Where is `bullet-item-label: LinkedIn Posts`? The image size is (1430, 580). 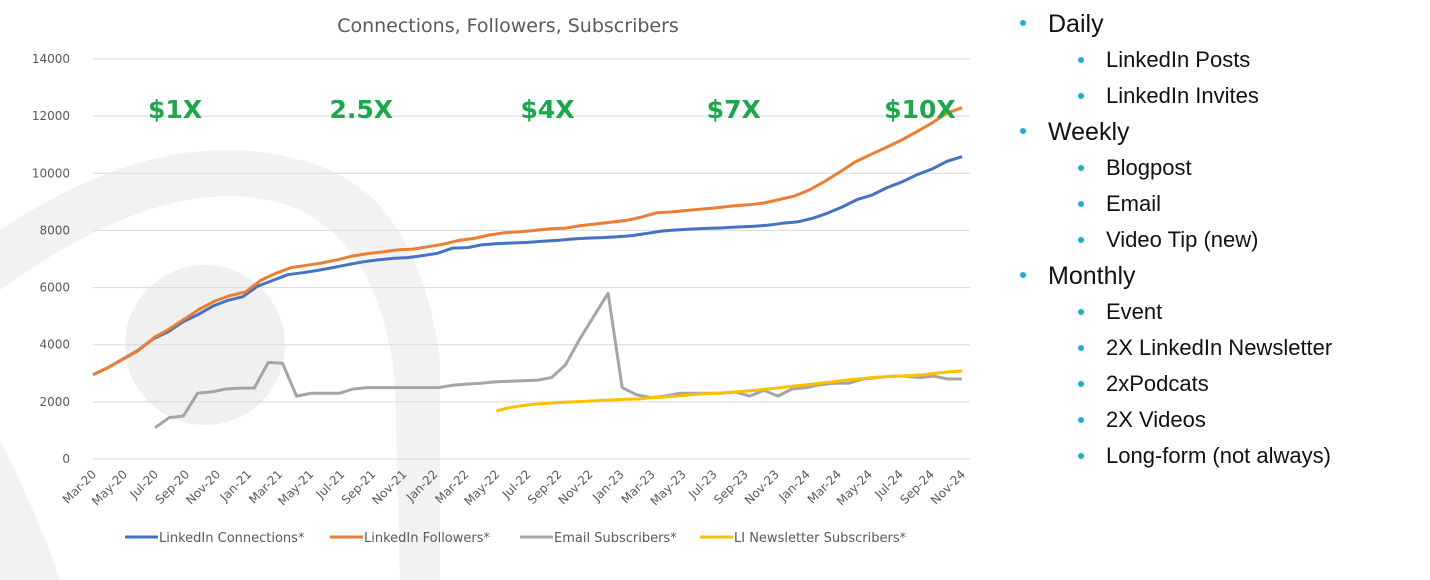 bullet-item-label: LinkedIn Posts is located at coordinates (1178, 59).